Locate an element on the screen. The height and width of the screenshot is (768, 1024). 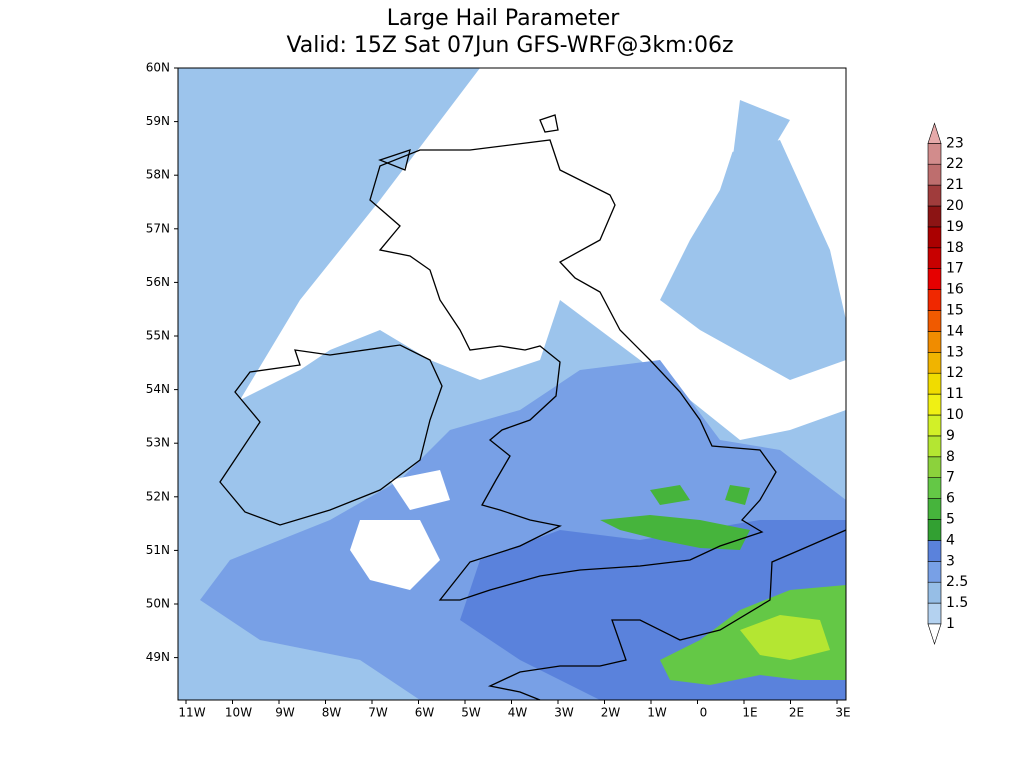
lat-label: 60N is located at coordinates (158, 68).